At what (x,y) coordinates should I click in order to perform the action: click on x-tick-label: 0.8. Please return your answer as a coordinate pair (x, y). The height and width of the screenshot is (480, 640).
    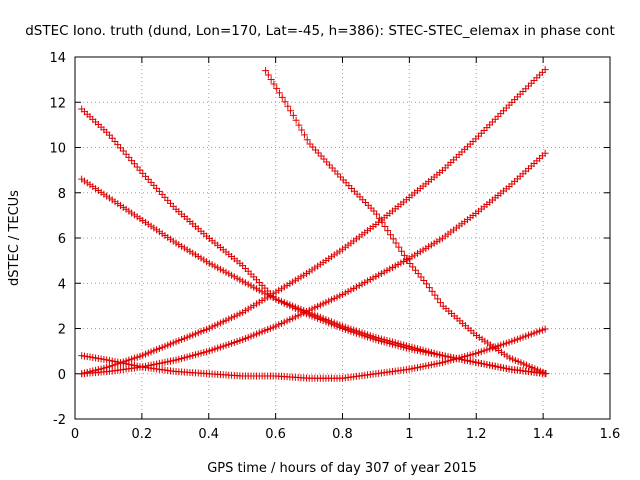
    Looking at the image, I should click on (342, 434).